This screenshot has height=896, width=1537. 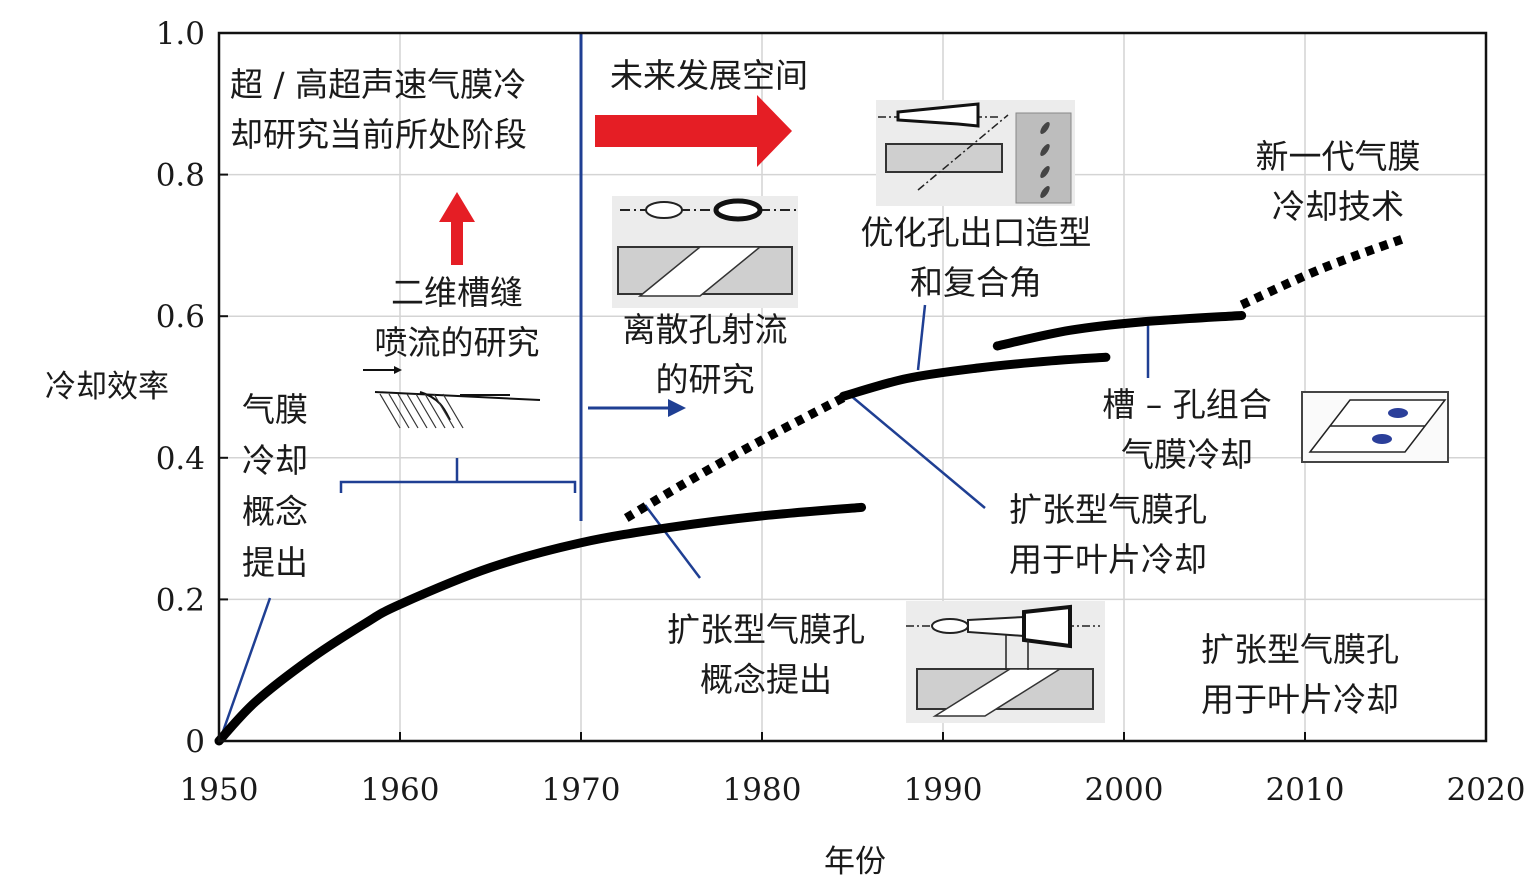 What do you see at coordinates (180, 459) in the screenshot?
I see `y-tick-label: 0.4` at bounding box center [180, 459].